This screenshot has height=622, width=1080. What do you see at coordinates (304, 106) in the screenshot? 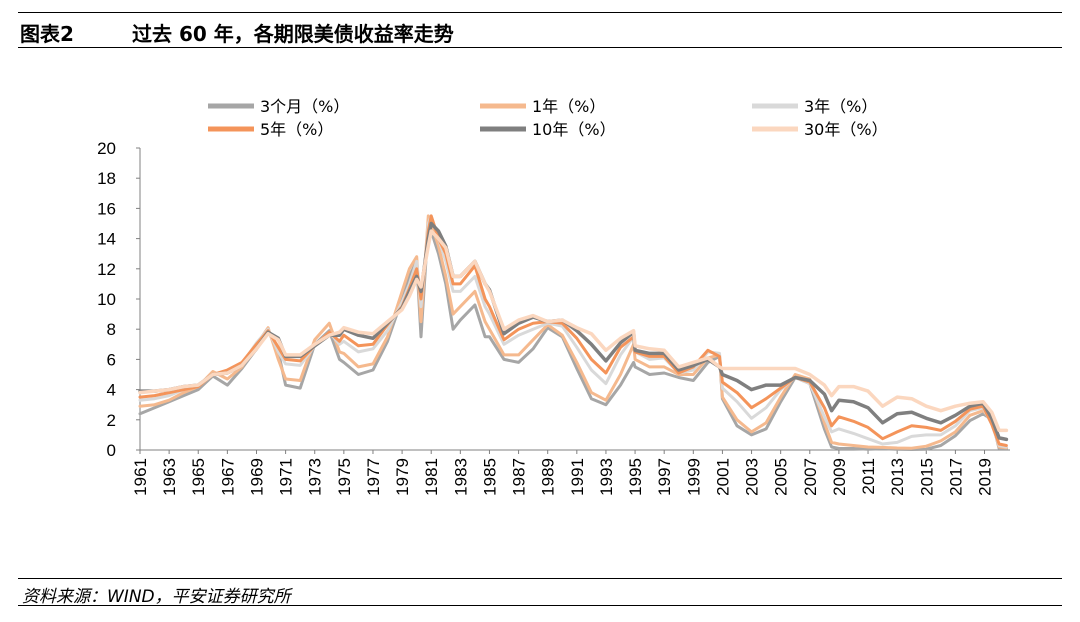
I see `legend-label: 3个月（%）` at bounding box center [304, 106].